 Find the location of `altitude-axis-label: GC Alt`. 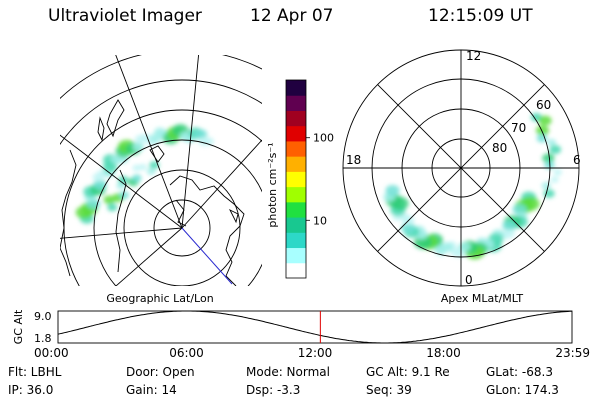

altitude-axis-label: GC Alt is located at coordinates (18, 326).